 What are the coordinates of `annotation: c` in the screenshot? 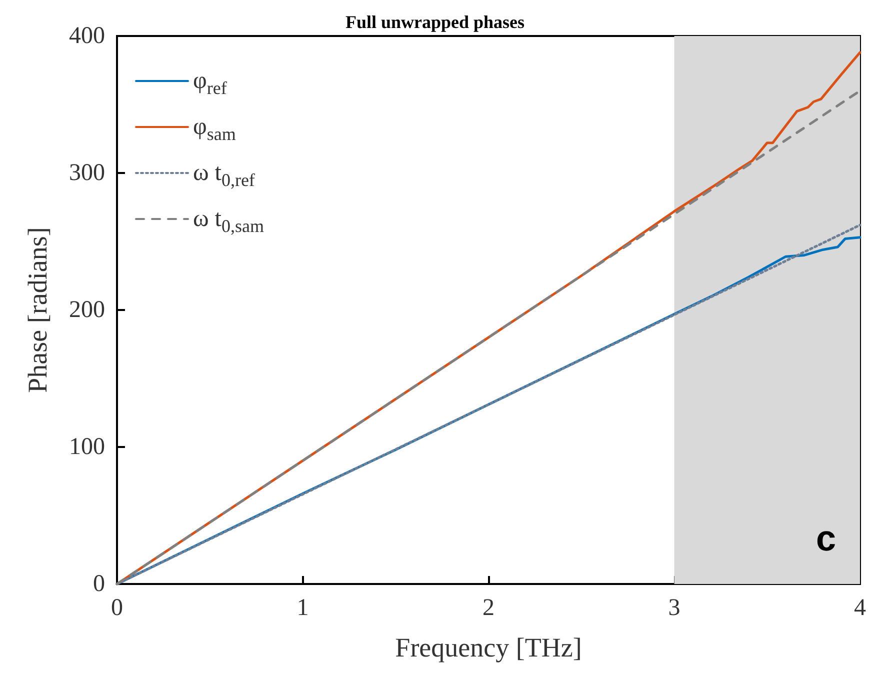 It's located at (826, 538).